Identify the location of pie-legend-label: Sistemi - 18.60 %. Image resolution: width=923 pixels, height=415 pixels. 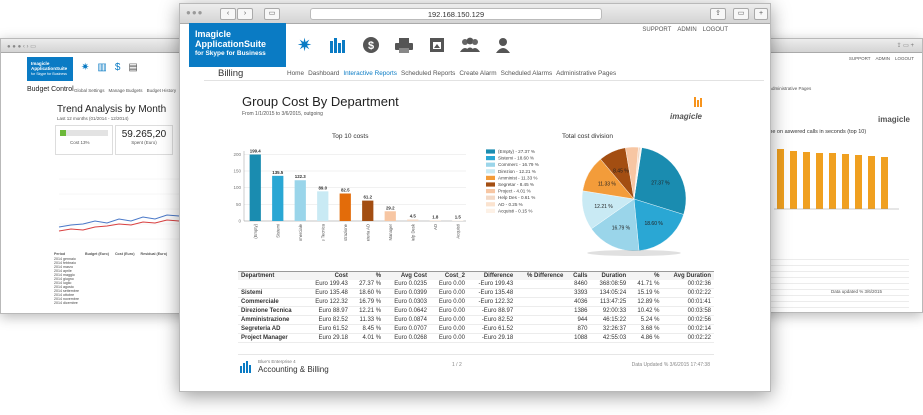
(516, 158).